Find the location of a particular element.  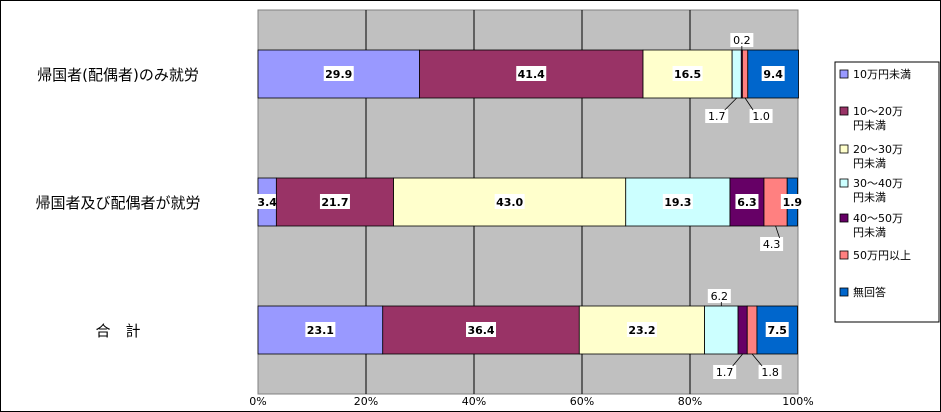

data-label: 3.4 is located at coordinates (267, 202).